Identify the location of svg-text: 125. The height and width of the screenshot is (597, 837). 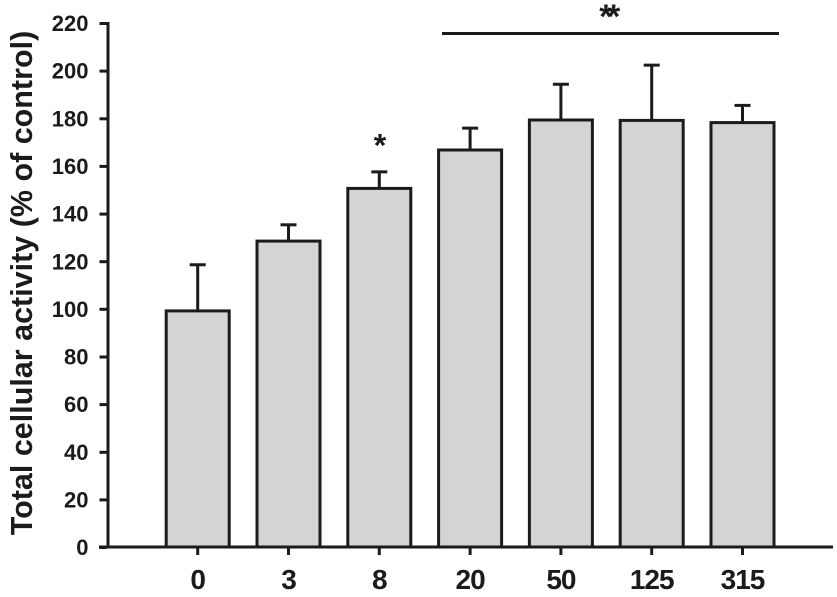
(652, 579).